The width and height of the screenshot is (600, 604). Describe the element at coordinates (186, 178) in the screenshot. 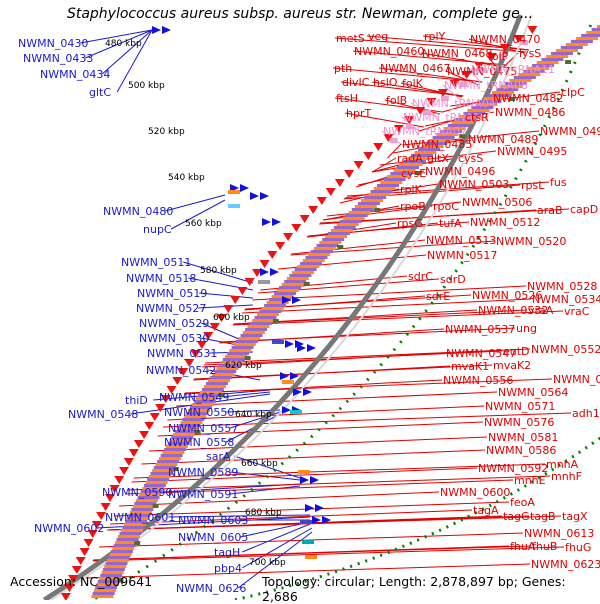

I see `scale-tick-label: 540 kbp` at that location.